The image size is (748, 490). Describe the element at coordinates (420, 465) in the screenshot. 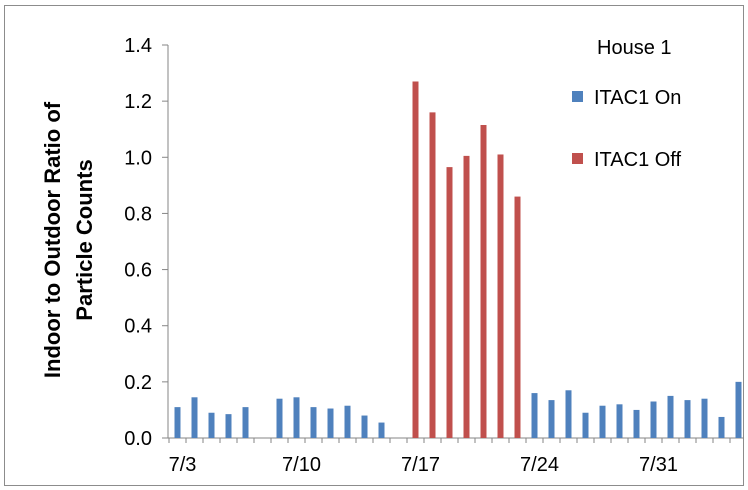

I see `x-tick-label: 7/17` at that location.